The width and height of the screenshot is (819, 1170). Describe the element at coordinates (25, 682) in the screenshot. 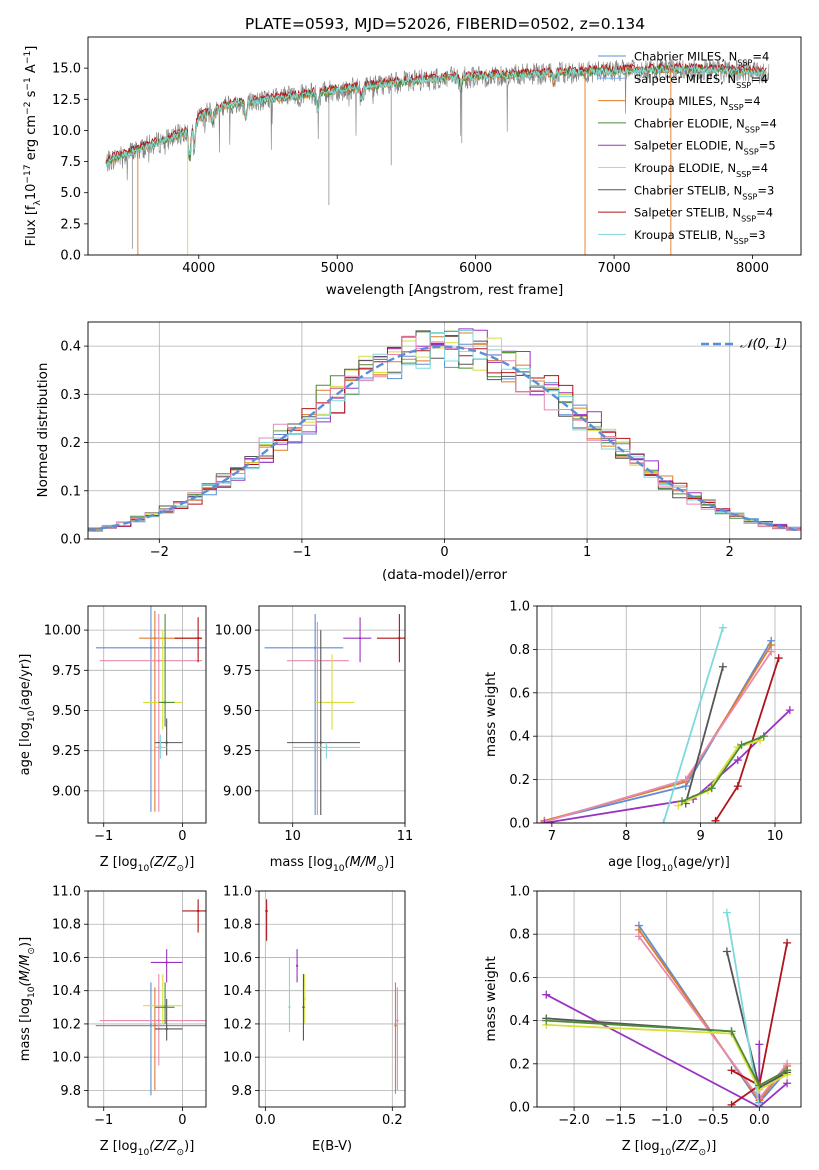

I see `y-axis-label-part: (age/yr)]` at that location.